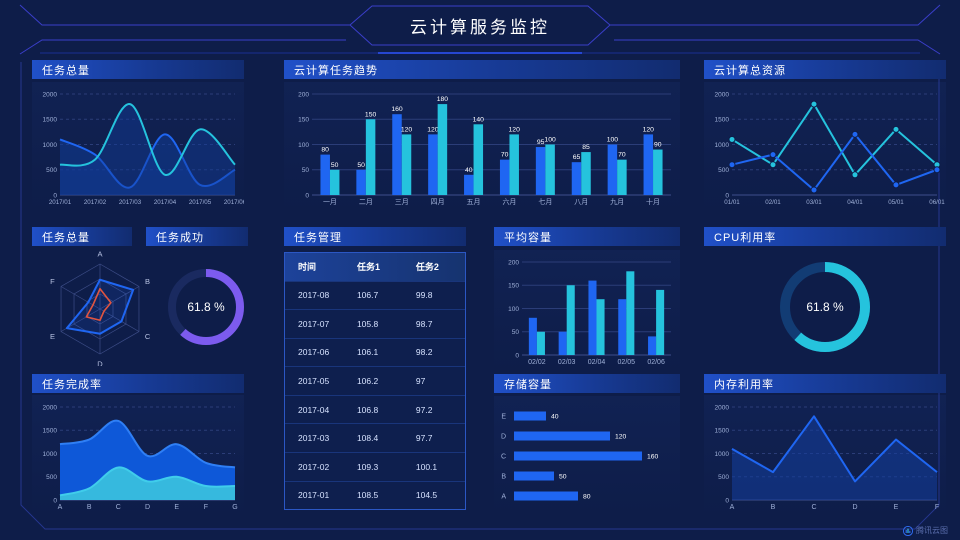 This screenshot has height=540, width=960. I want to click on panel-title-cpu: CPU利用率, so click(825, 236).